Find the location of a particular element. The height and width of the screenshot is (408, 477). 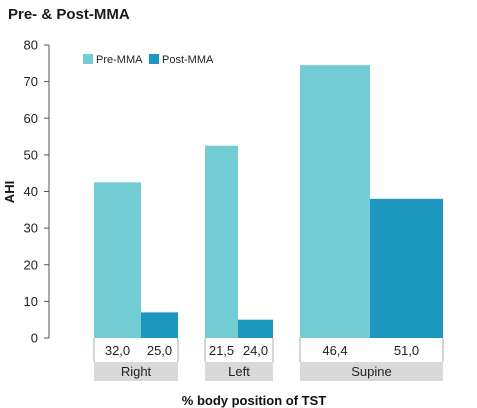

category-band-right is located at coordinates (136, 371).